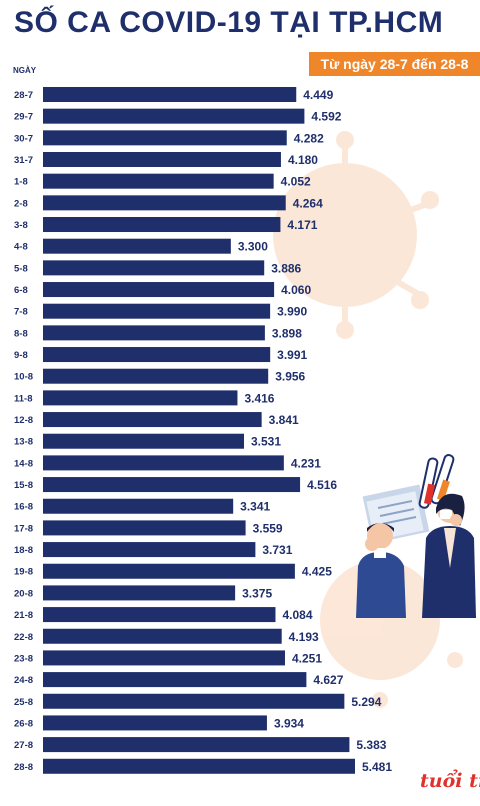  I want to click on value-label: 4.171, so click(302, 225).